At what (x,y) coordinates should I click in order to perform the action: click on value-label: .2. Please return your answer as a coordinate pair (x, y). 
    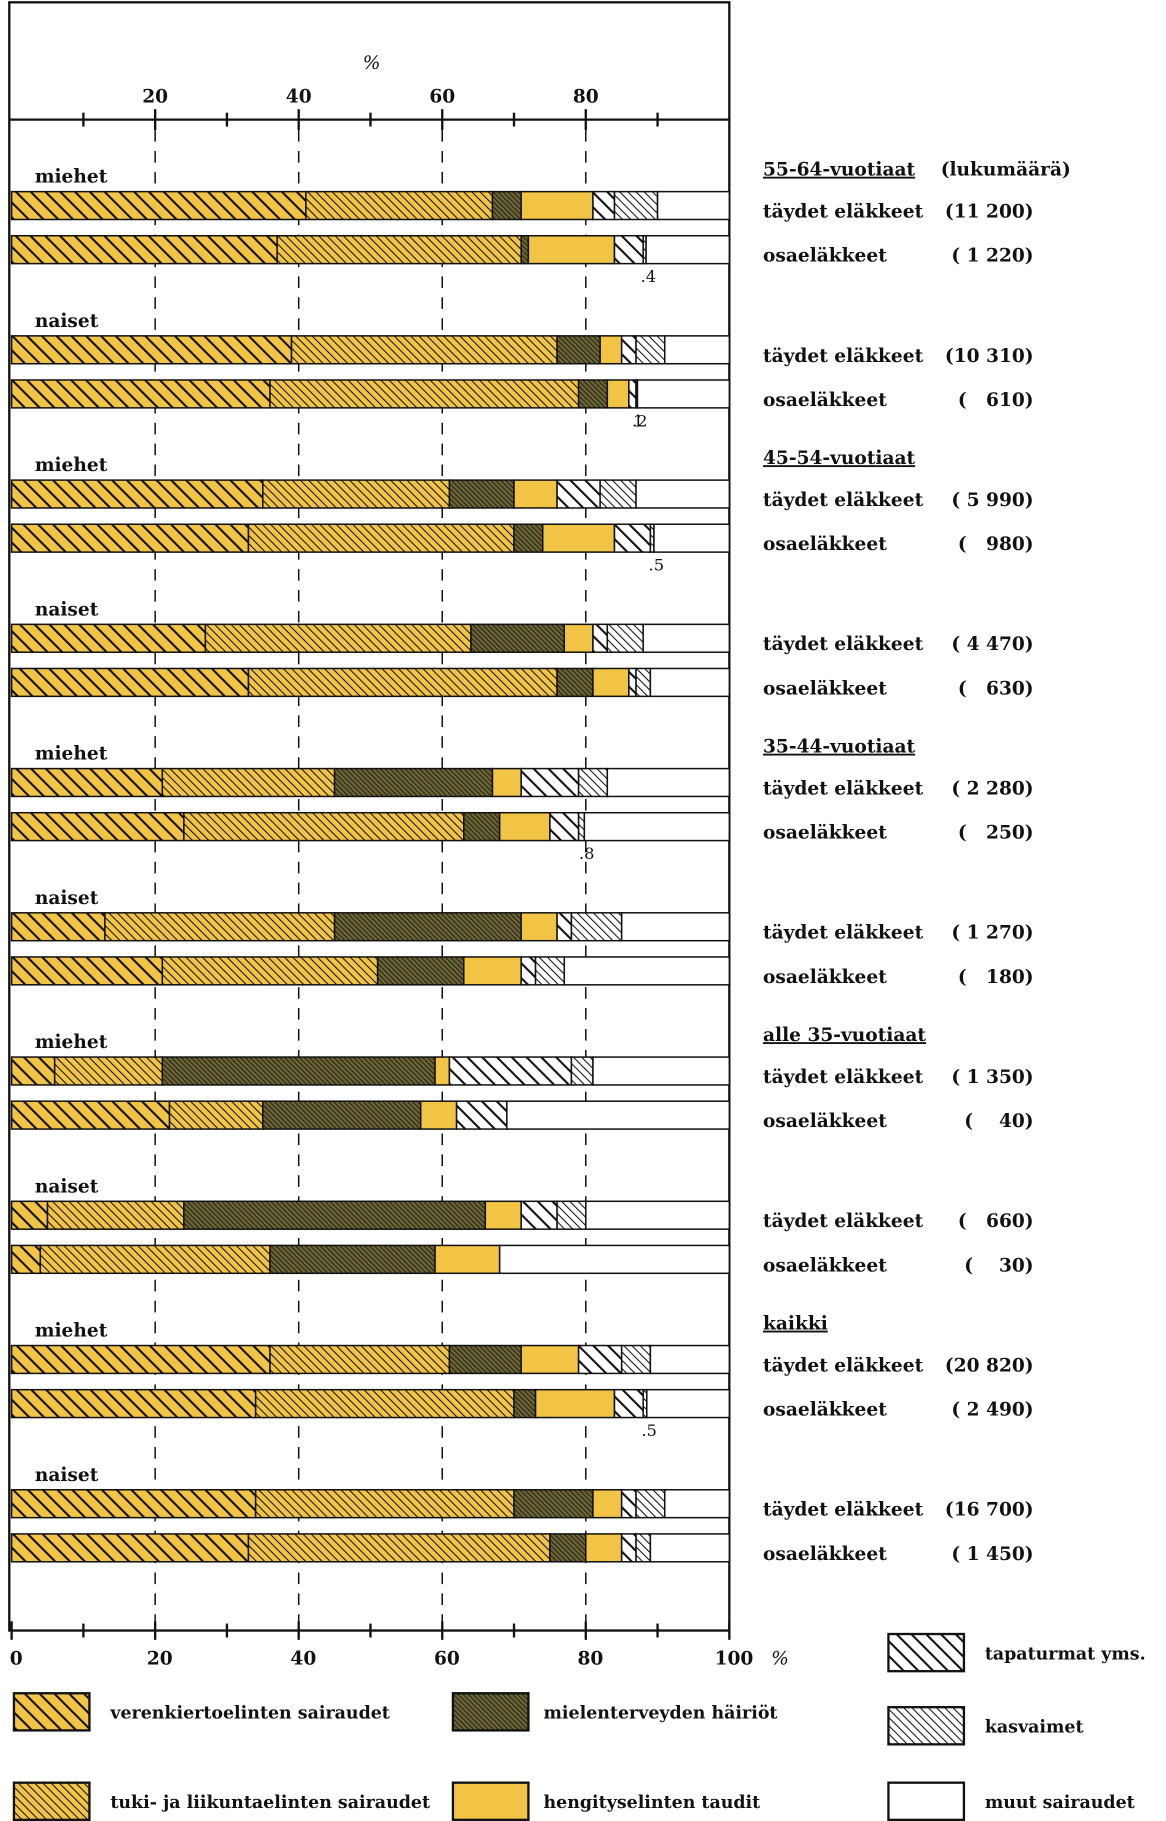
    Looking at the image, I should click on (640, 420).